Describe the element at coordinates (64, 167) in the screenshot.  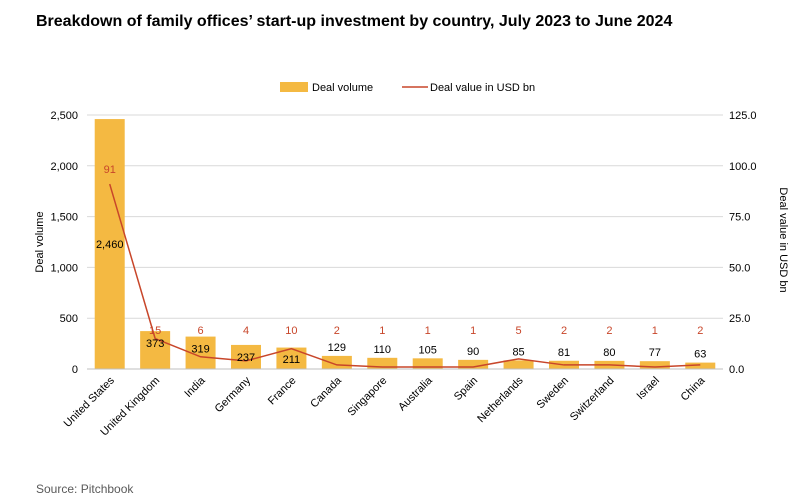
I see `y-tick-label: 2,000` at that location.